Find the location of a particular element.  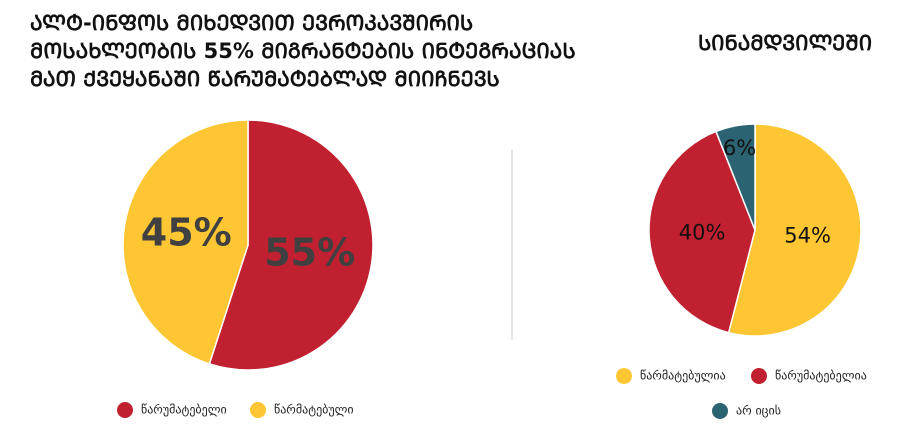

data-label: 40% is located at coordinates (702, 232).